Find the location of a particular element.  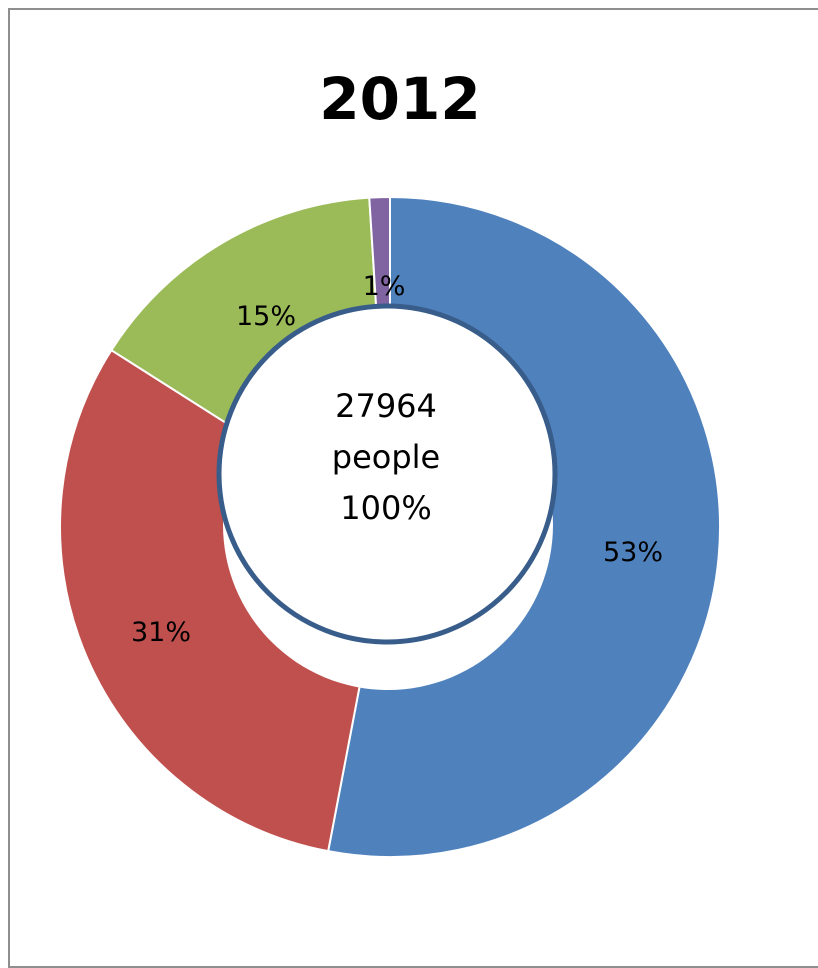

data-label-3: 1% is located at coordinates (384, 286).